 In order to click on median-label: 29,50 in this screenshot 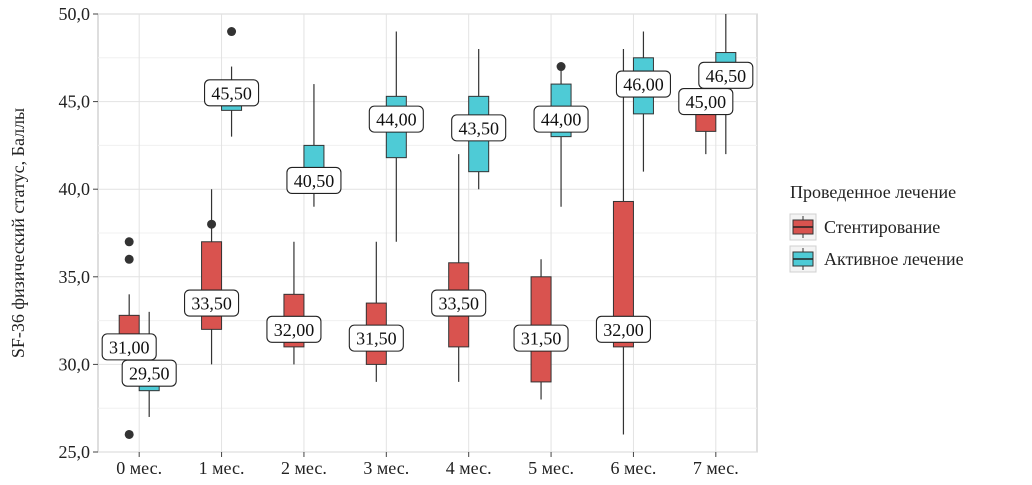, I will do `click(149, 373)`.